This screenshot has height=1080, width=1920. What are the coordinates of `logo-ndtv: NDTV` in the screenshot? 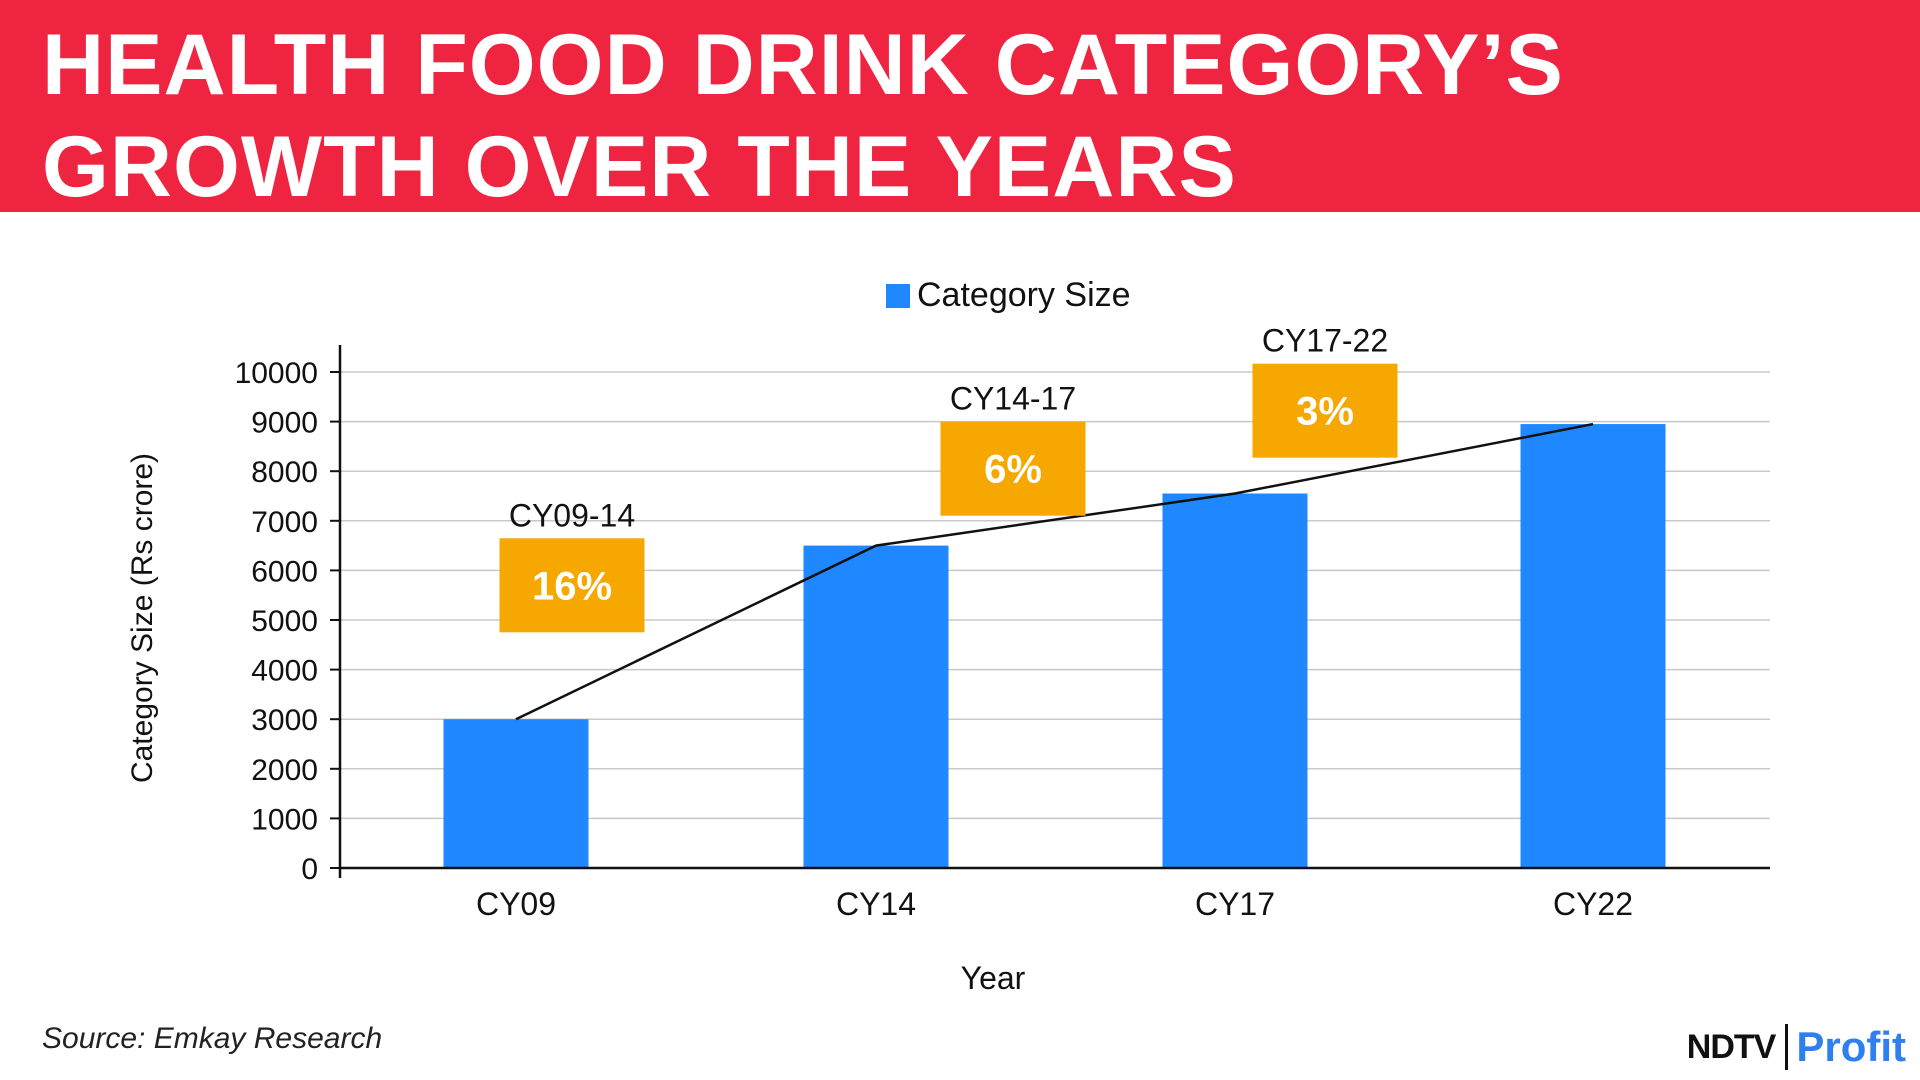 It's located at (1731, 1046).